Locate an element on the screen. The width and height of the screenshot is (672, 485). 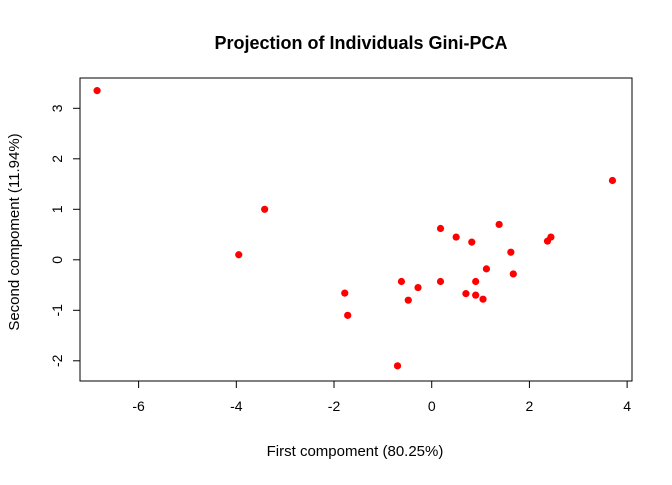
x-tick-label: -4 is located at coordinates (236, 406).